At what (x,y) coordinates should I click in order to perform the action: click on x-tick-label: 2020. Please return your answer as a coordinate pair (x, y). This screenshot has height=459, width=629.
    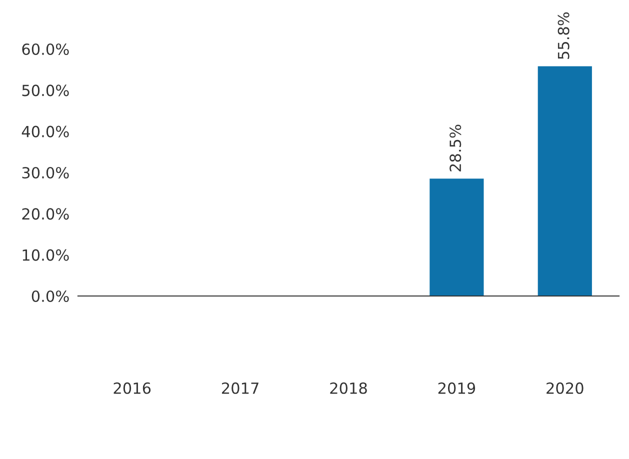
    Looking at the image, I should click on (565, 388).